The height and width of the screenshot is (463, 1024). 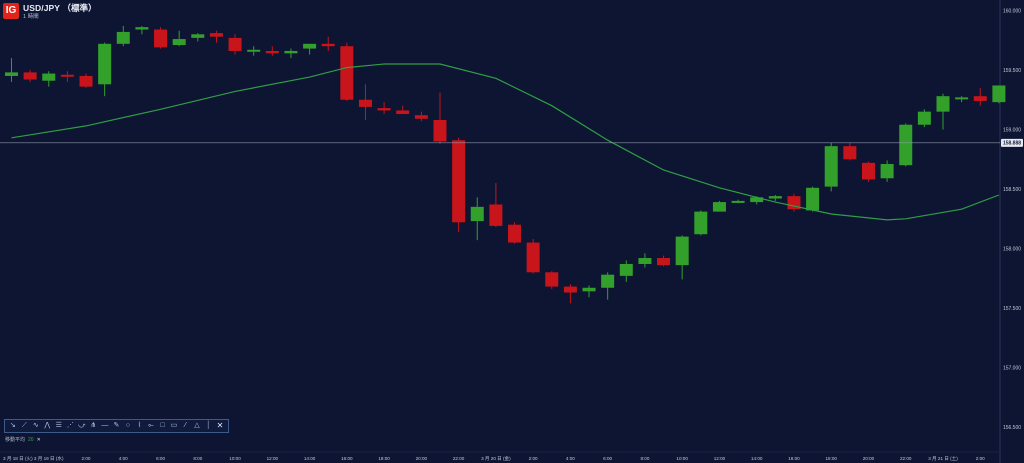 I want to click on text-box-icon: ▭, so click(x=174, y=425).